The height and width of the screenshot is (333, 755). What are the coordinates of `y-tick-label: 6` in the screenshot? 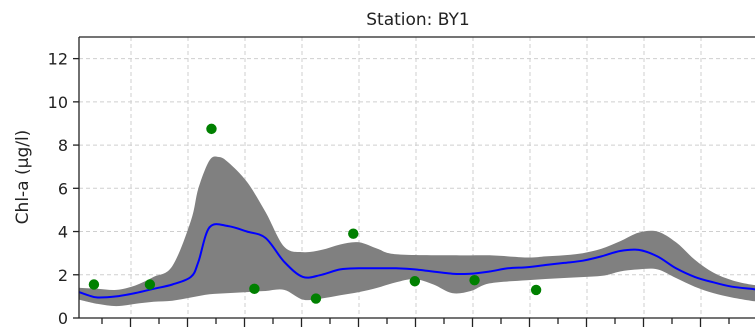 It's located at (63, 188).